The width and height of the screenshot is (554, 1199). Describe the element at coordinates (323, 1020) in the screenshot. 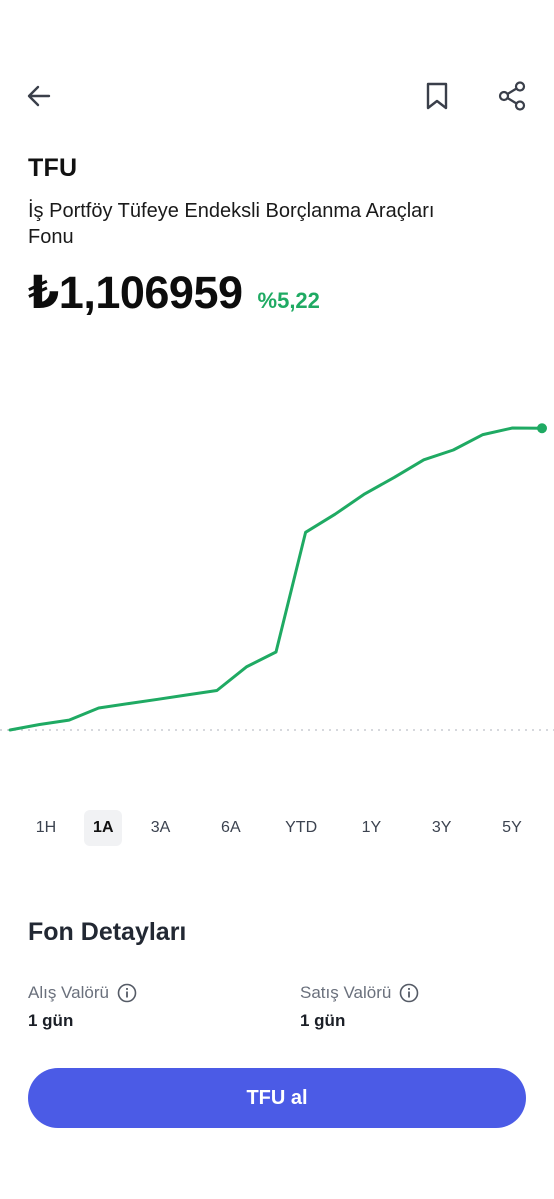

I see `satis-valoru-value: 1 gün` at that location.